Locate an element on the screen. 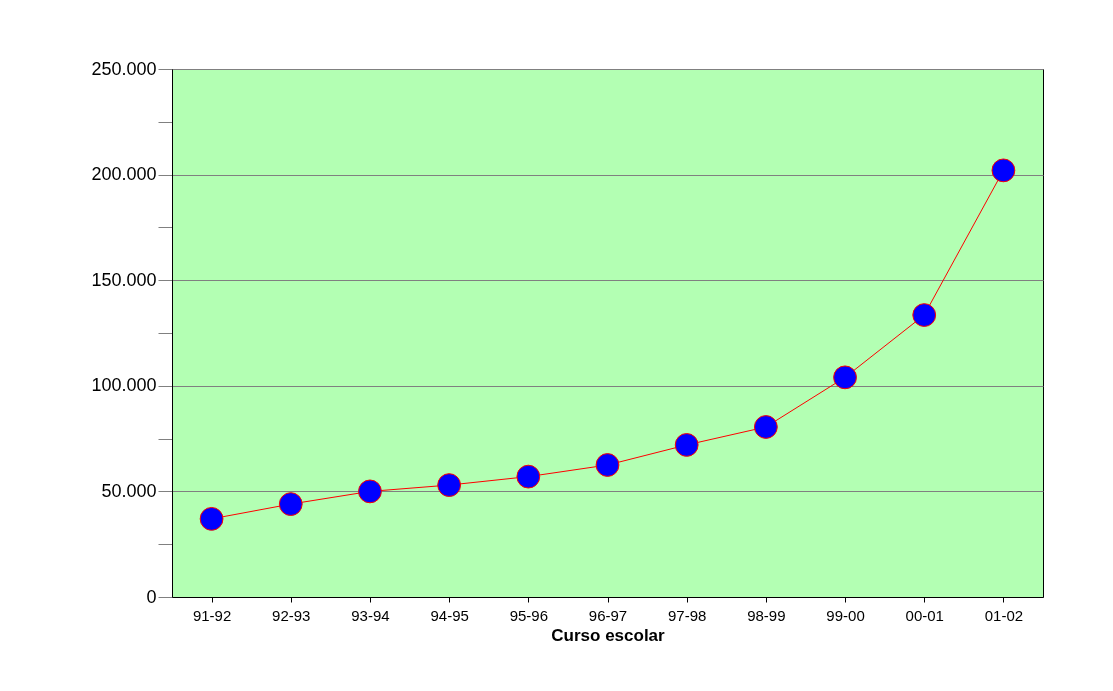 Image resolution: width=1113 pixels, height=691 pixels. x-tick-label: 99-00 is located at coordinates (845, 615).